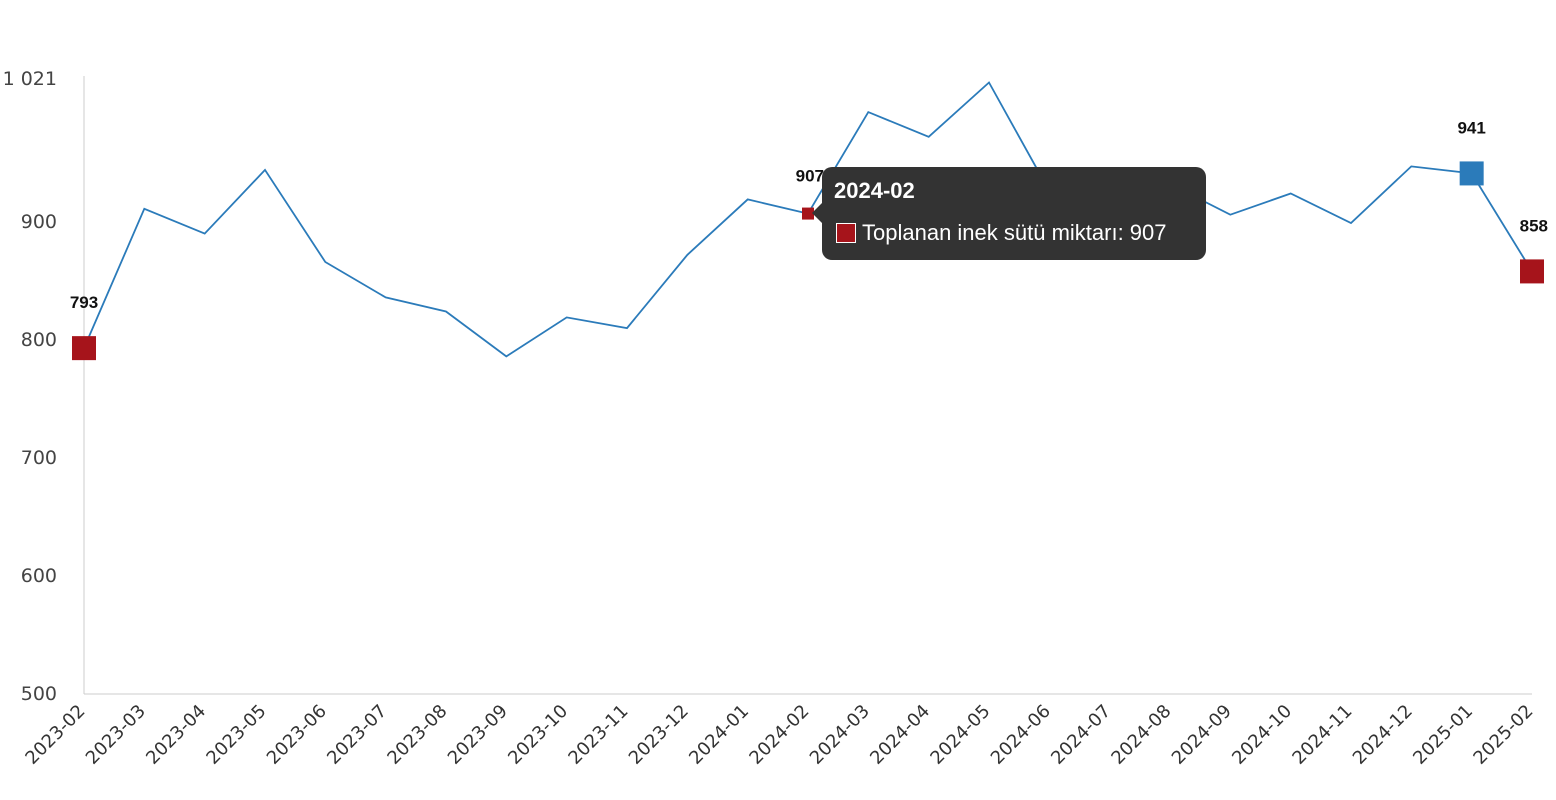 The height and width of the screenshot is (800, 1556). Describe the element at coordinates (1383, 735) in the screenshot. I see `x-tick-label: 2024-12` at that location.